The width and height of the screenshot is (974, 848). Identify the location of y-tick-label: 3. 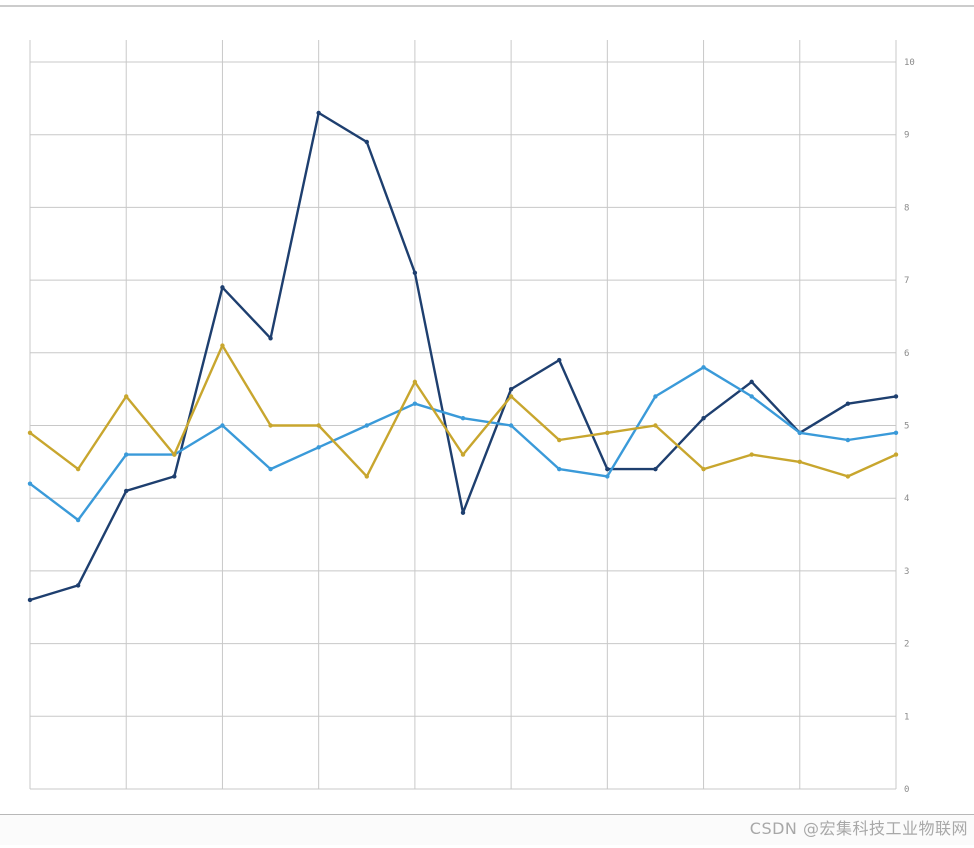
(906, 572).